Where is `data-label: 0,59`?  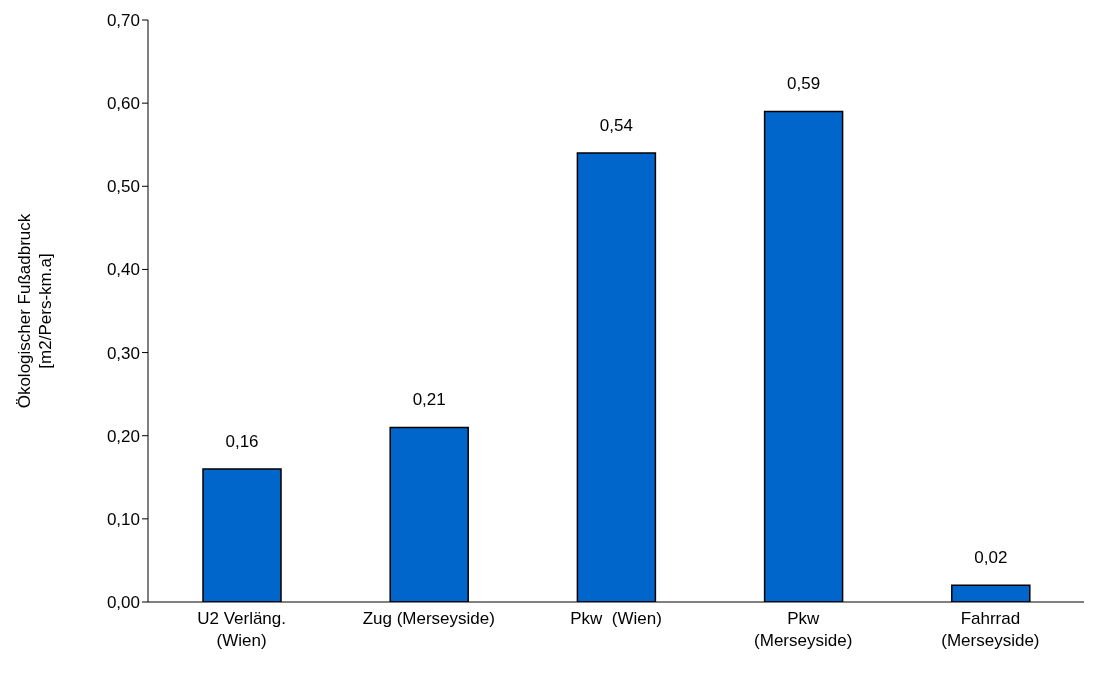
data-label: 0,59 is located at coordinates (804, 84).